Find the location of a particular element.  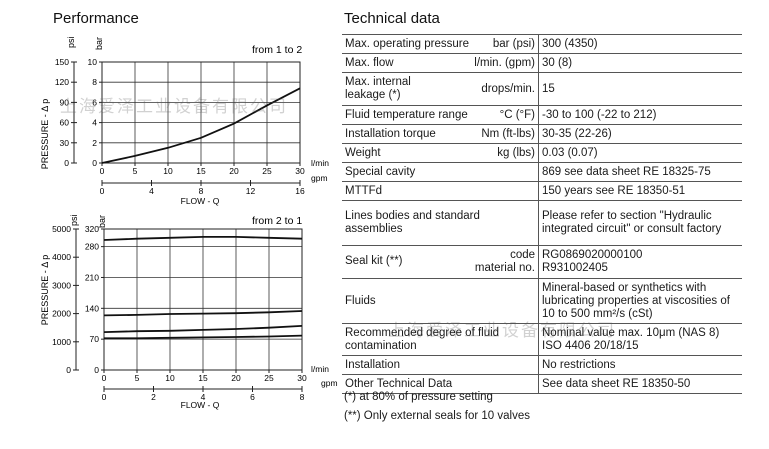

row-label: Max. operating pressure is located at coordinates (407, 43).